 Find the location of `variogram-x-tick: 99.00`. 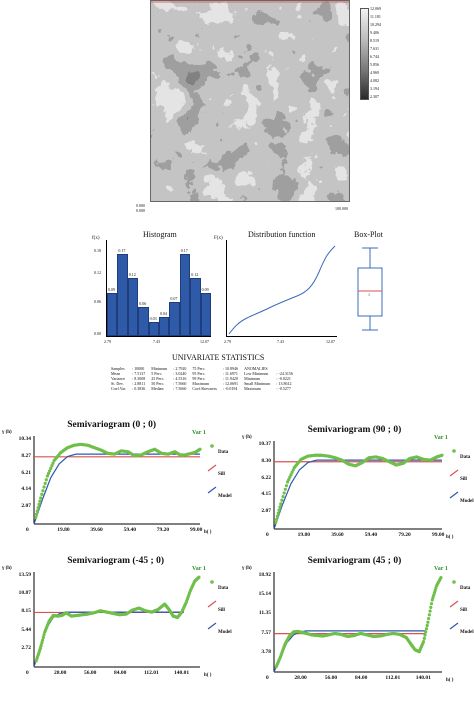

variogram-x-tick: 99.00 is located at coordinates (438, 535).